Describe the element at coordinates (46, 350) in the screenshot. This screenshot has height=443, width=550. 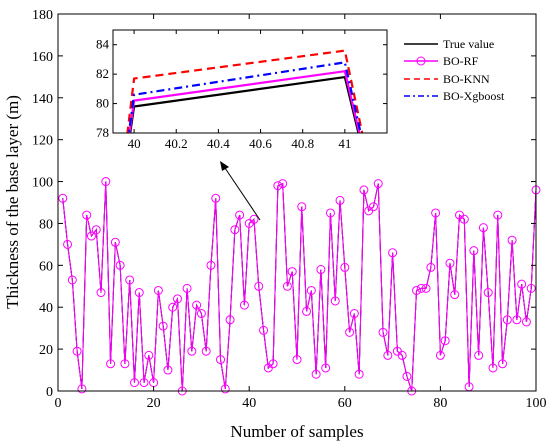
I see `y-tick-label: 20` at that location.